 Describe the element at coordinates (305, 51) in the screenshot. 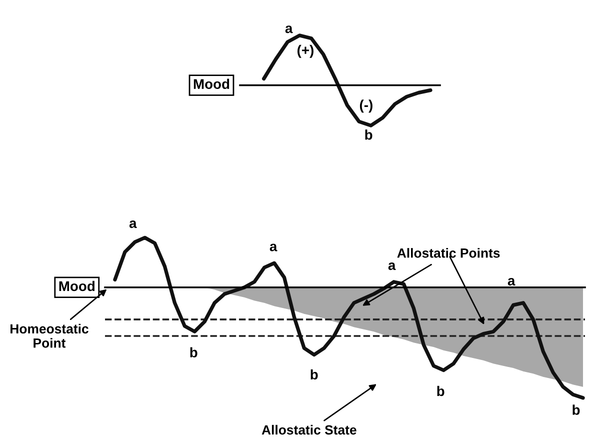

I see `annotation: (+)` at that location.